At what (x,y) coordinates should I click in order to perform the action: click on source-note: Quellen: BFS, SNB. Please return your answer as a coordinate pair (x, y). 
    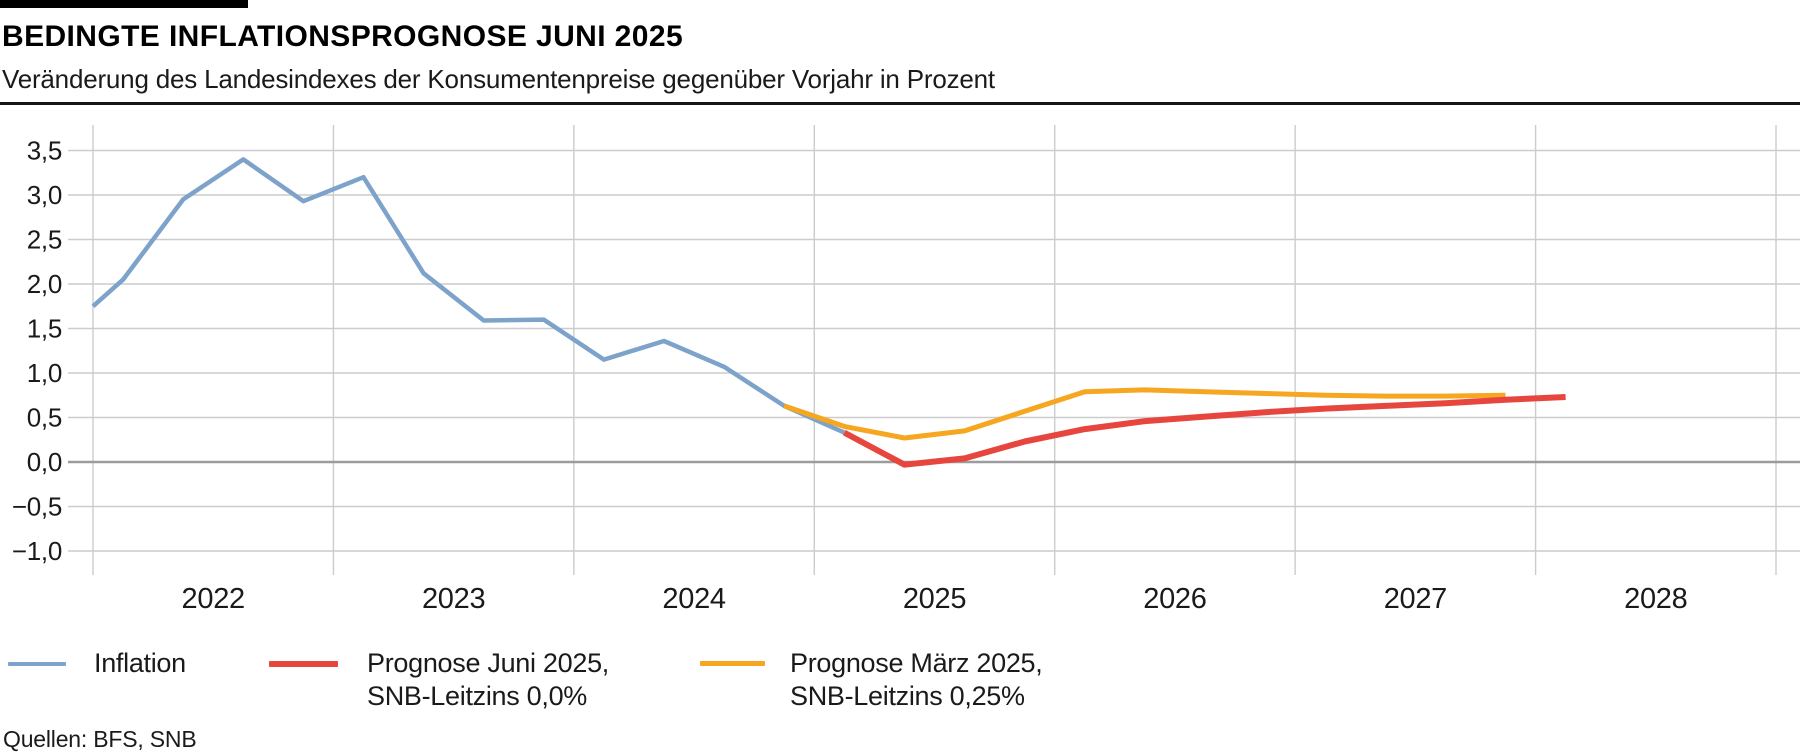
    Looking at the image, I should click on (100, 739).